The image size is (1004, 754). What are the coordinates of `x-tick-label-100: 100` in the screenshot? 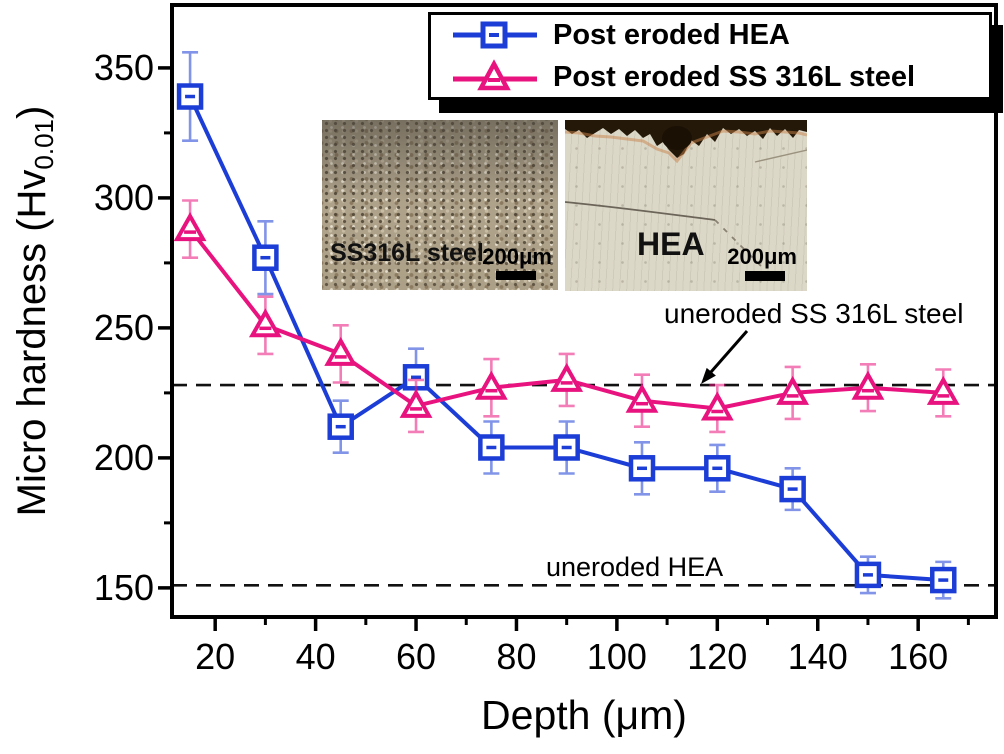 It's located at (616, 656).